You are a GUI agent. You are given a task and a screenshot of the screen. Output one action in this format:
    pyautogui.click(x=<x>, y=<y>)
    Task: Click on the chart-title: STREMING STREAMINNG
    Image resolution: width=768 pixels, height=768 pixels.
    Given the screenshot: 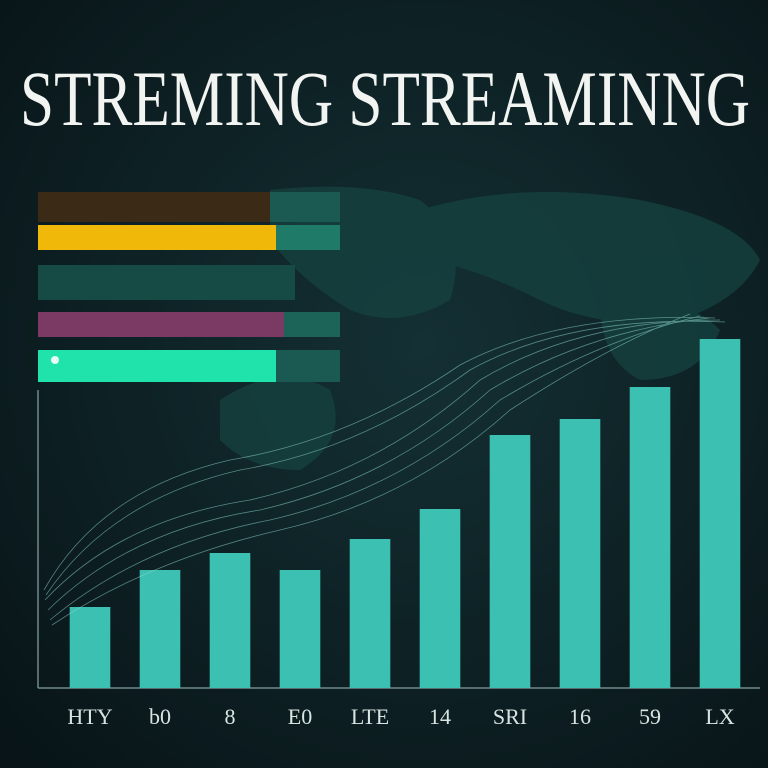 What is the action you would take?
    pyautogui.click(x=385, y=98)
    